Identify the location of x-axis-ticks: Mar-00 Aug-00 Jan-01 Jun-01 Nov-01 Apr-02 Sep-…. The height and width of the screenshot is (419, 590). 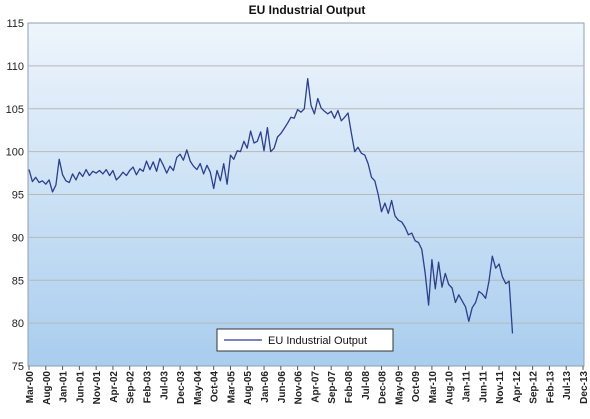
(307, 385).